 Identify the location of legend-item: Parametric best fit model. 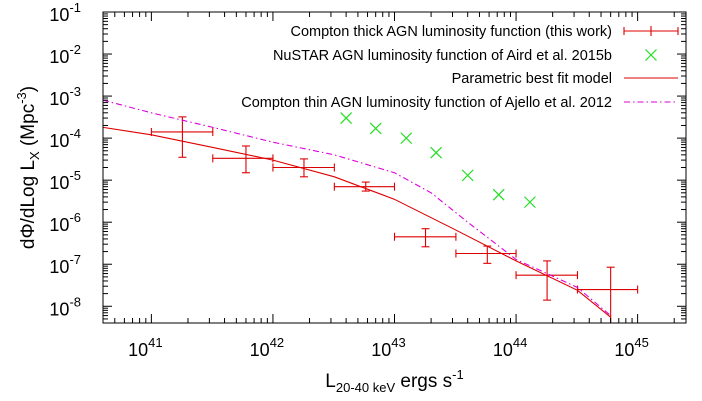
(565, 79).